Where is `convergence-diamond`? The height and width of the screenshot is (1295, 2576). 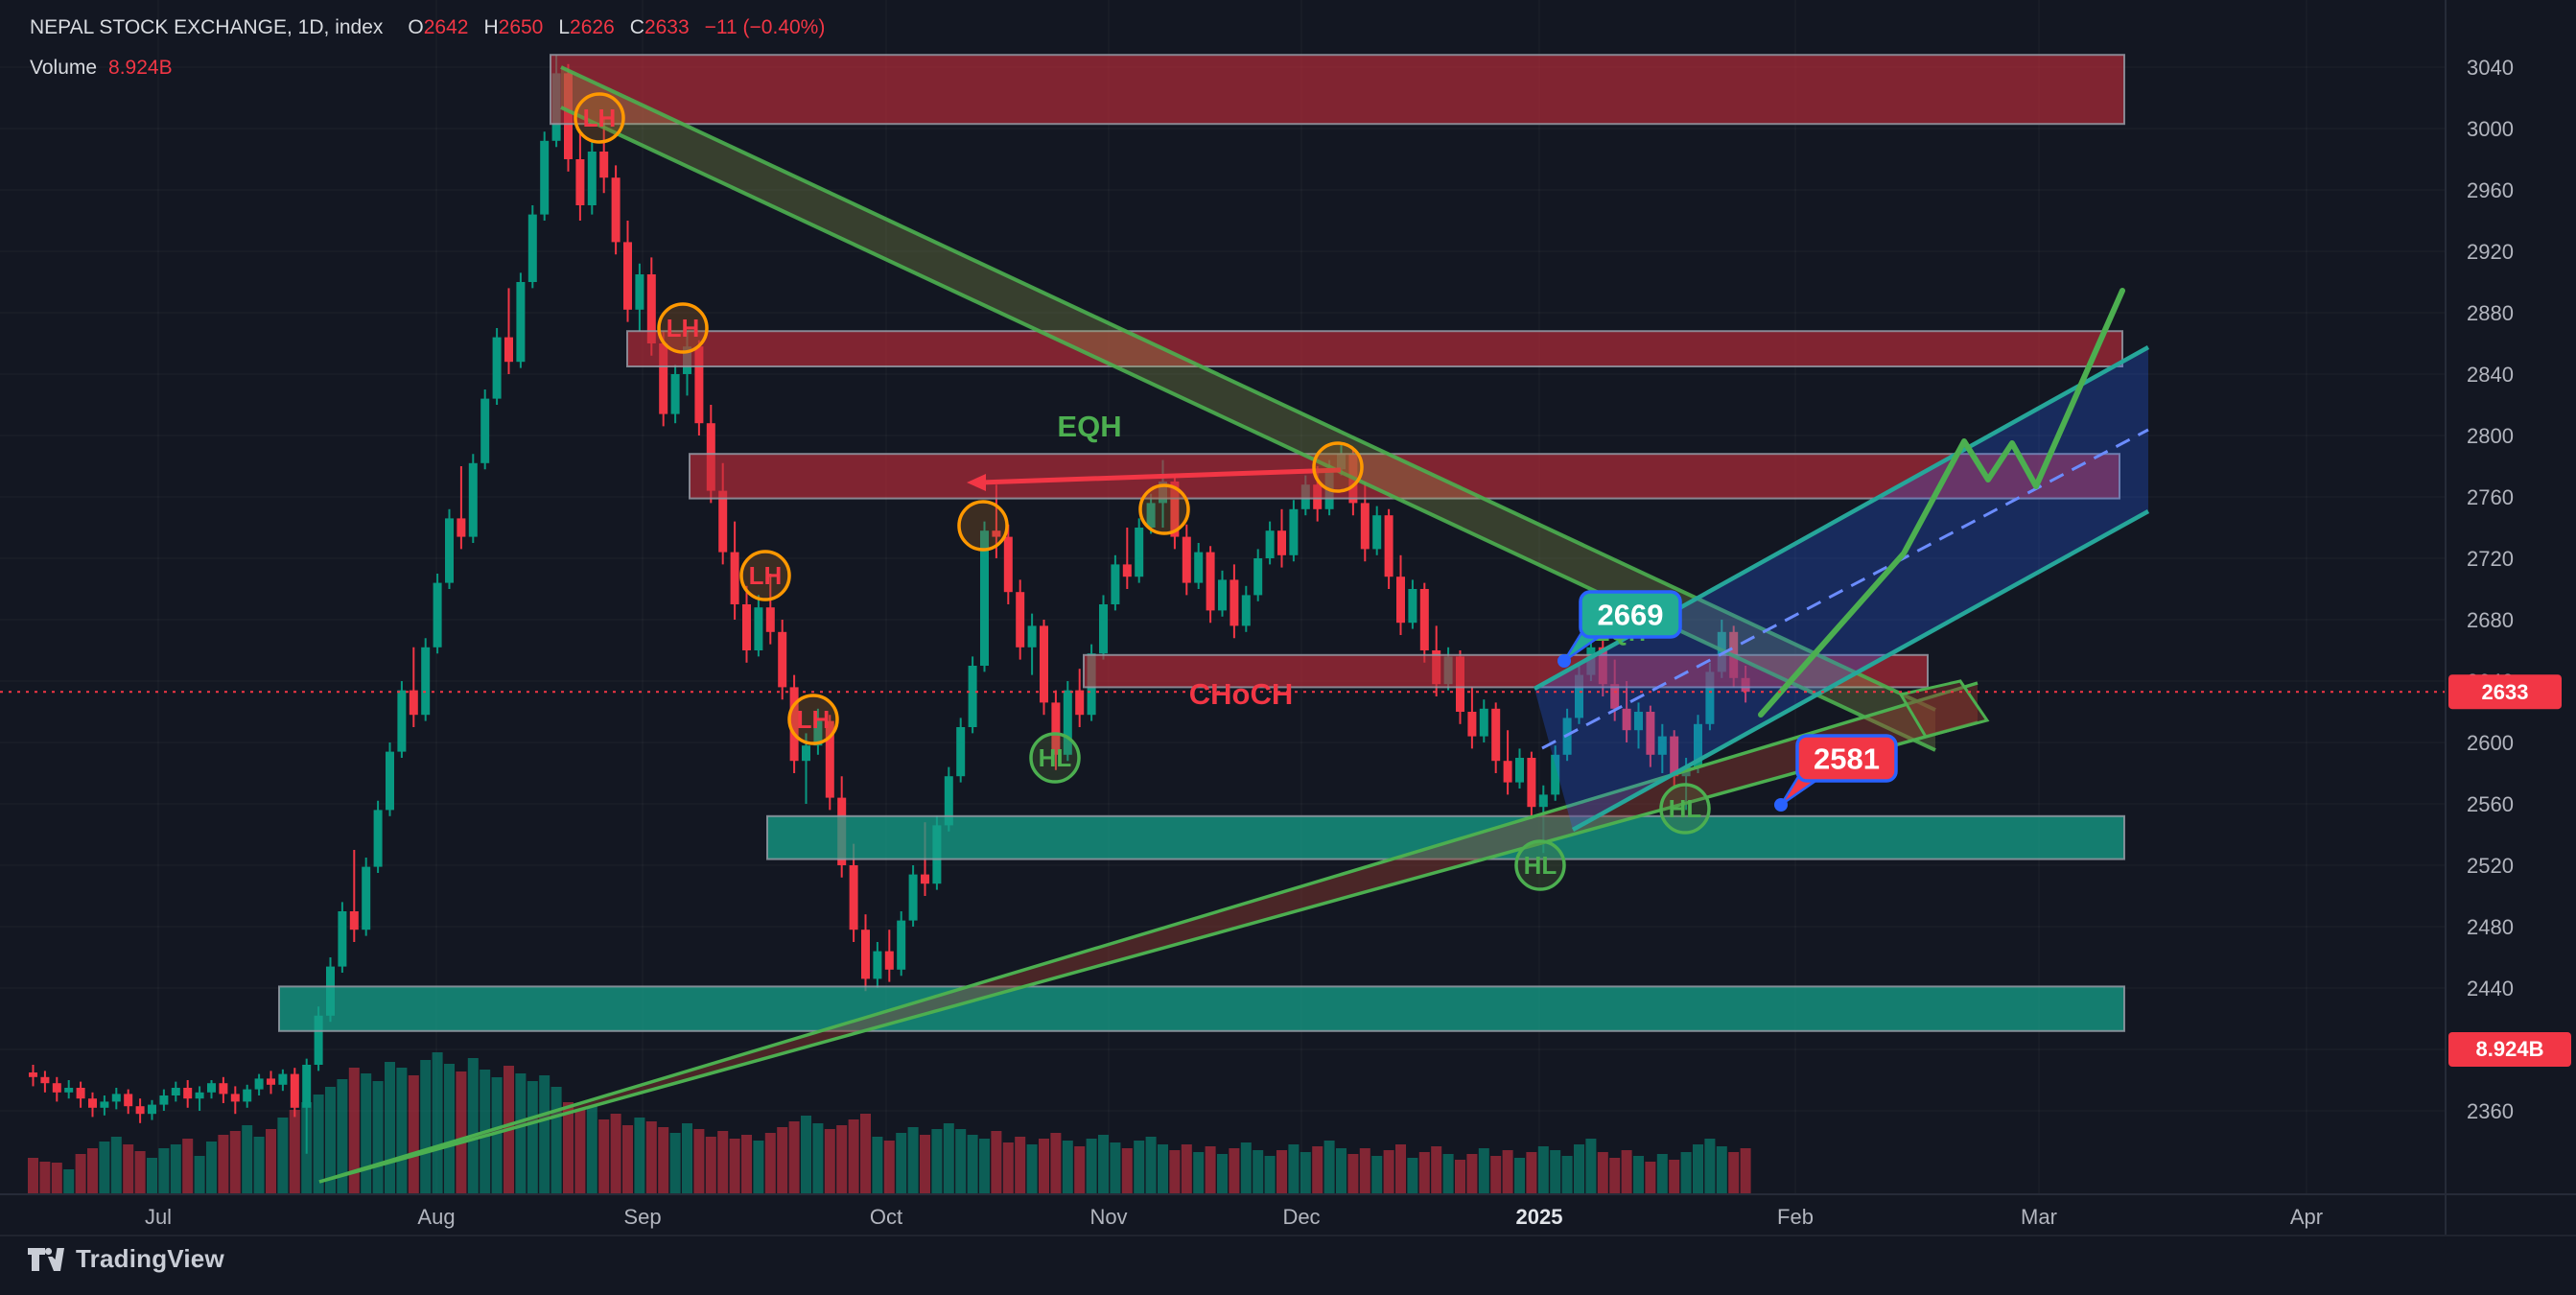 convergence-diamond is located at coordinates (1944, 709).